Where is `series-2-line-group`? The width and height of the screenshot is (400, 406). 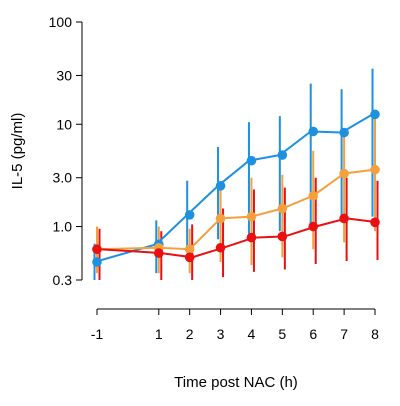
series-2-line-group is located at coordinates (238, 238).